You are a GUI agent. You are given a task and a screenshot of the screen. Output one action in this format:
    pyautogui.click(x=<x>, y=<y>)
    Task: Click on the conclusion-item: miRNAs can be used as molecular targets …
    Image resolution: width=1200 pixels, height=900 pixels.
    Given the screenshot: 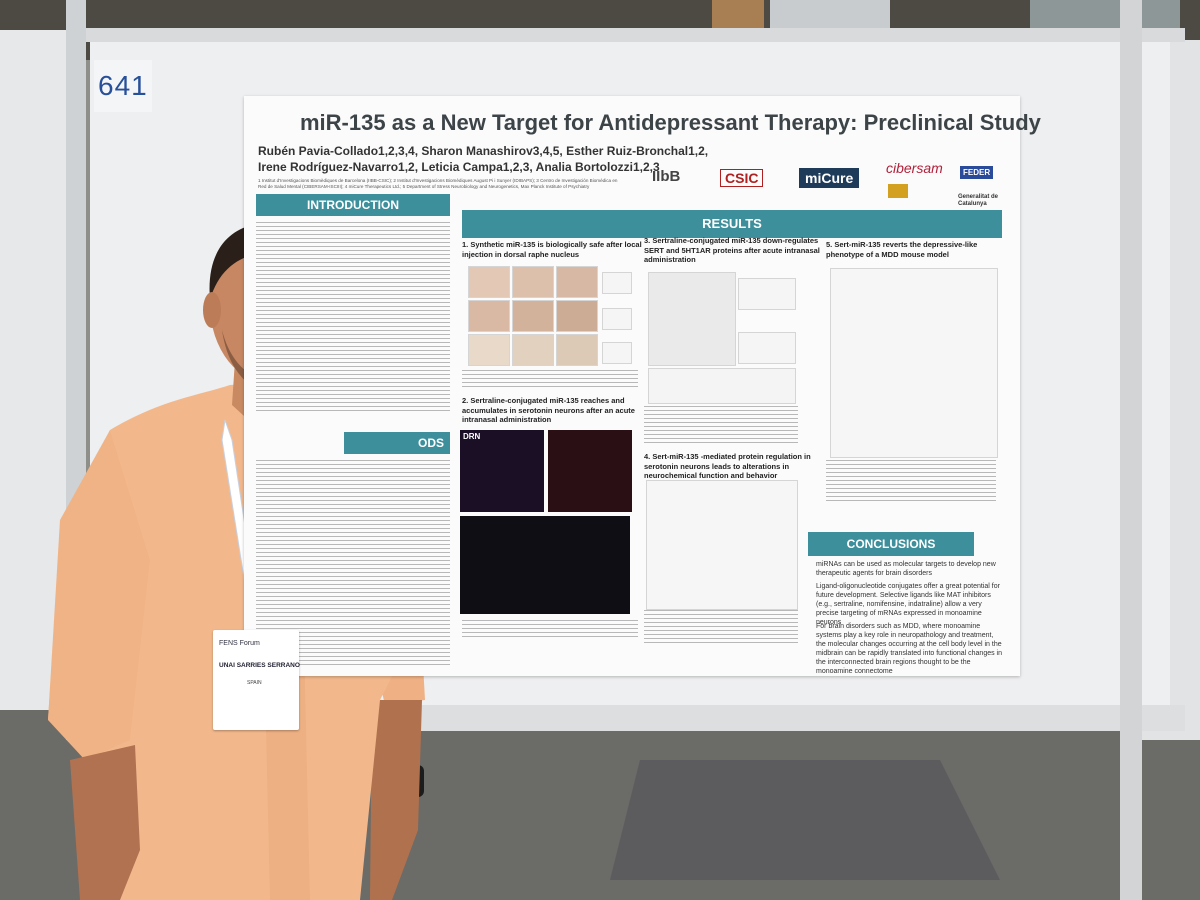 What is the action you would take?
    pyautogui.click(x=906, y=569)
    